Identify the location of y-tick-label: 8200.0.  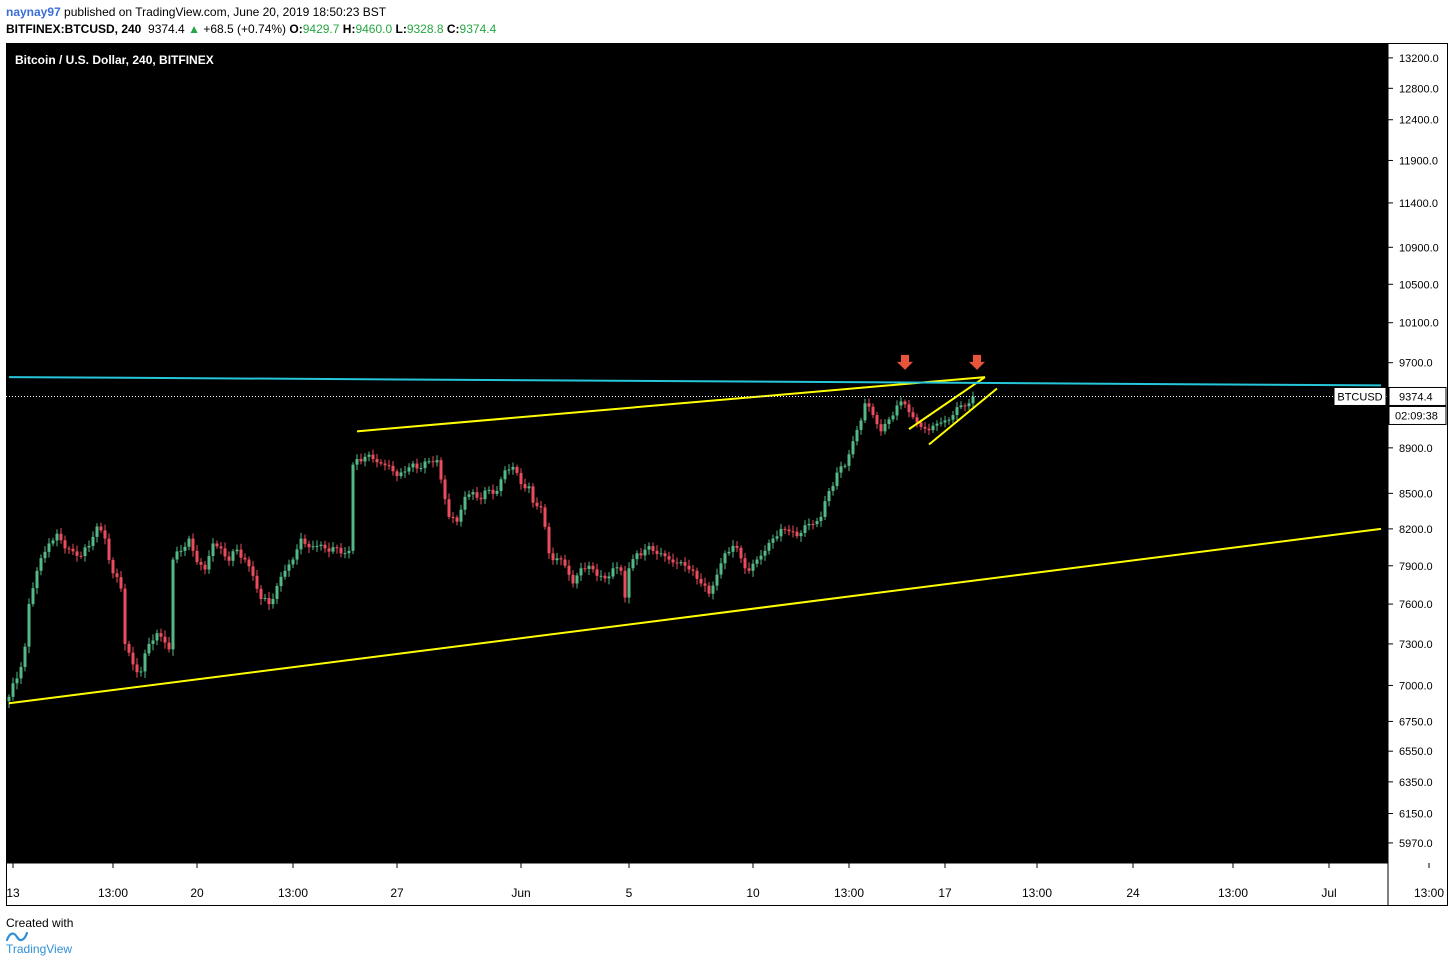
(1416, 530).